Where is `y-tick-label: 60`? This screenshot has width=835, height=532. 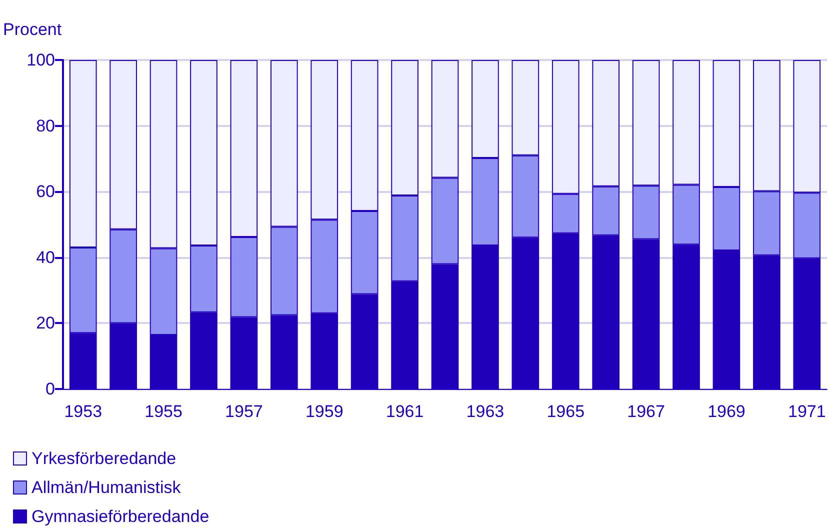
y-tick-label: 60 is located at coordinates (45, 192).